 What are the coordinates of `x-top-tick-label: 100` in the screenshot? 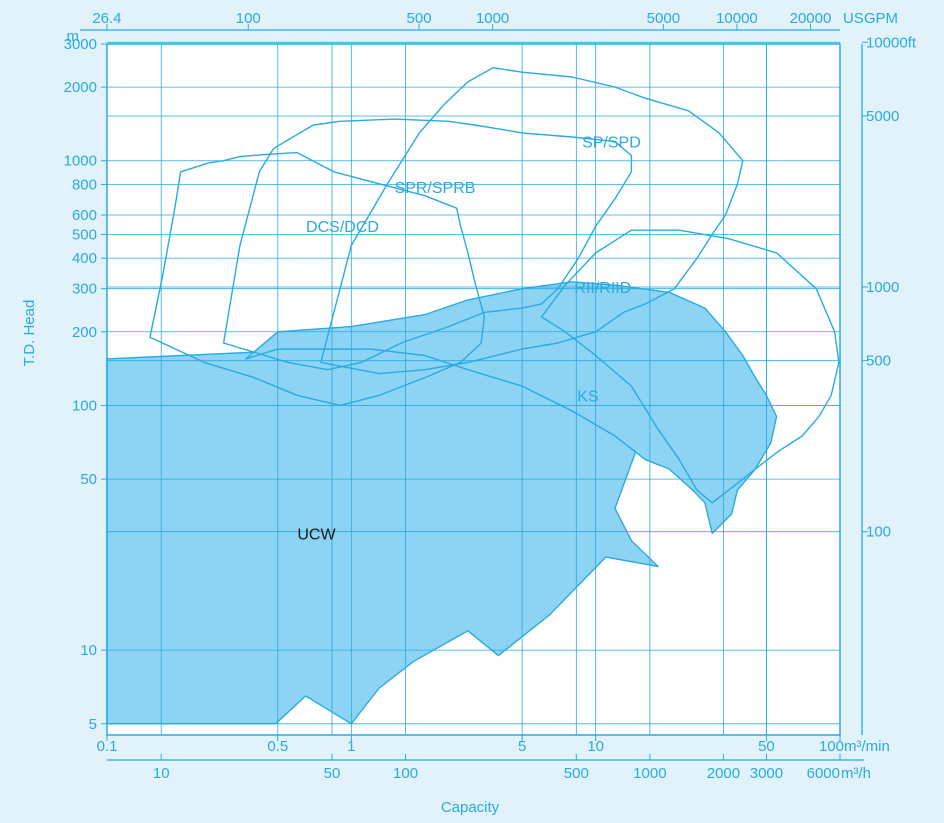 It's located at (248, 18).